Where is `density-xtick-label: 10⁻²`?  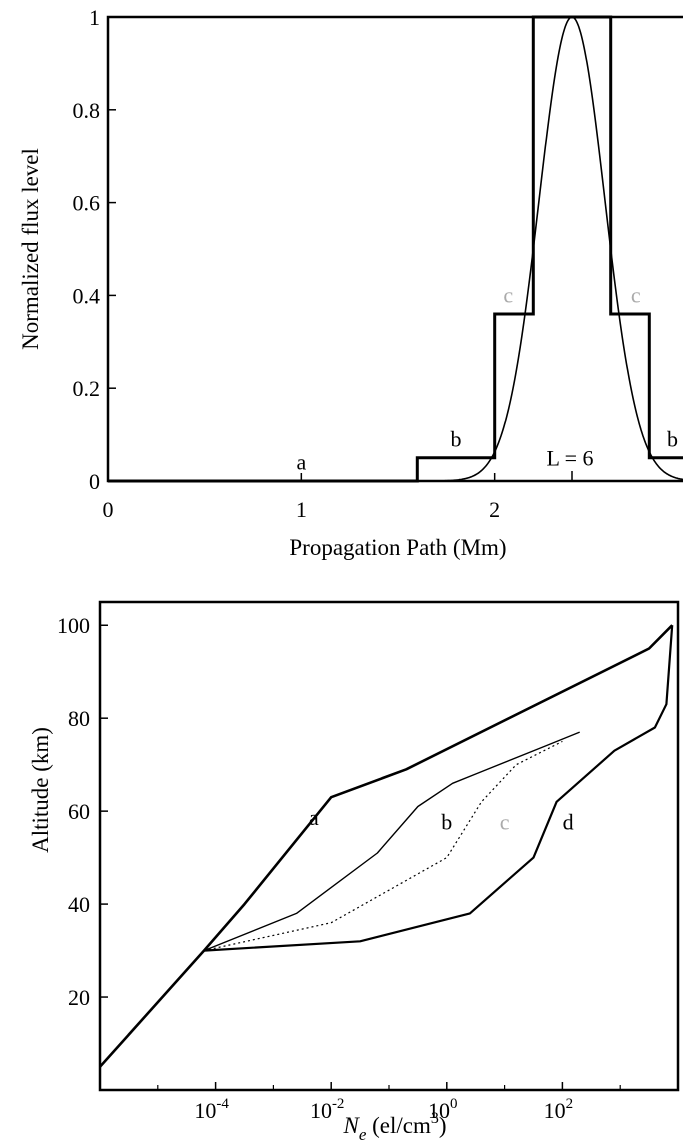
density-xtick-label: 10⁻² is located at coordinates (327, 1109).